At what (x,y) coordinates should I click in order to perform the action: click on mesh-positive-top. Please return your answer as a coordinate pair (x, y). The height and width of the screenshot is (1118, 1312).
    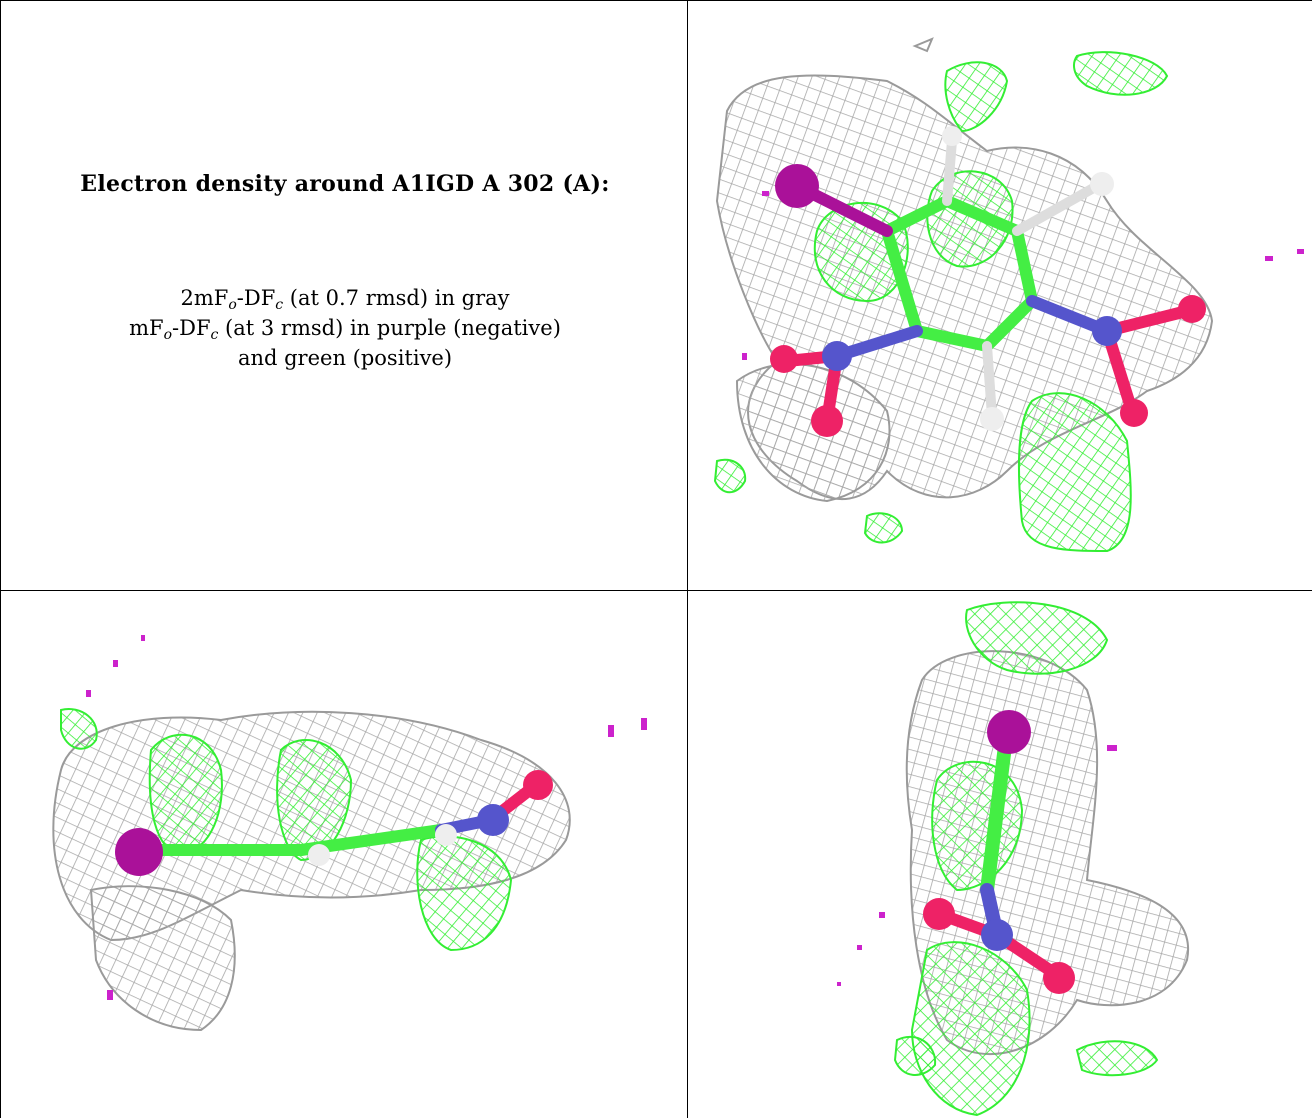
    Looking at the image, I should click on (976, 97).